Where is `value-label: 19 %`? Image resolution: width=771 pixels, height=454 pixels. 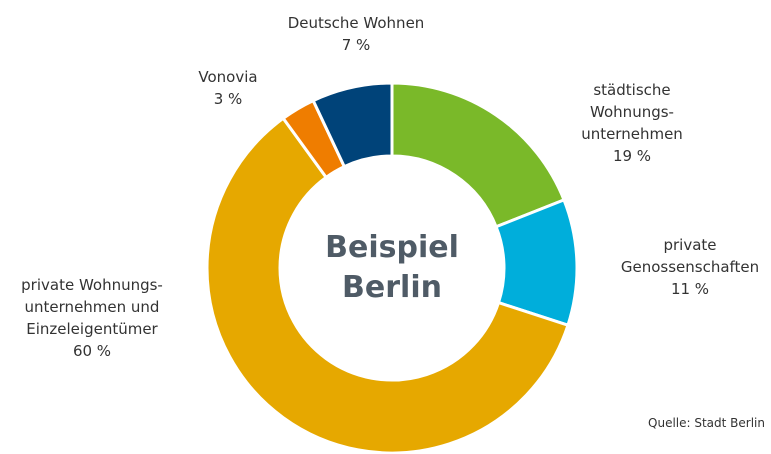
value-label: 19 % is located at coordinates (632, 156).